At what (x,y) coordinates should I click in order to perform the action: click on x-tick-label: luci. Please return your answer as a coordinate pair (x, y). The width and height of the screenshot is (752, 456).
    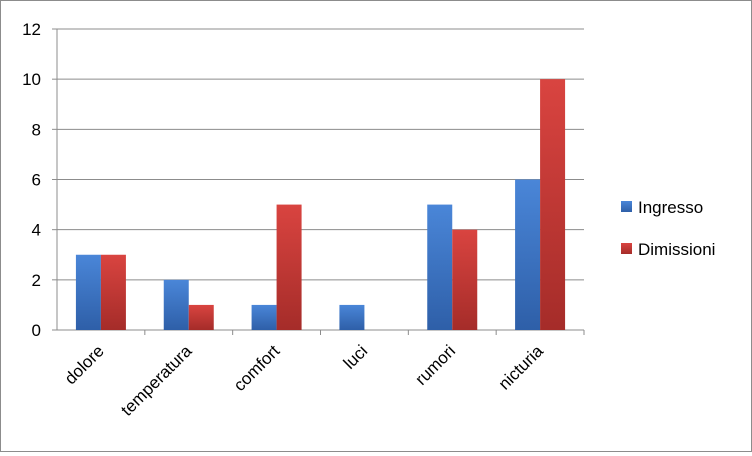
    Looking at the image, I should click on (355, 356).